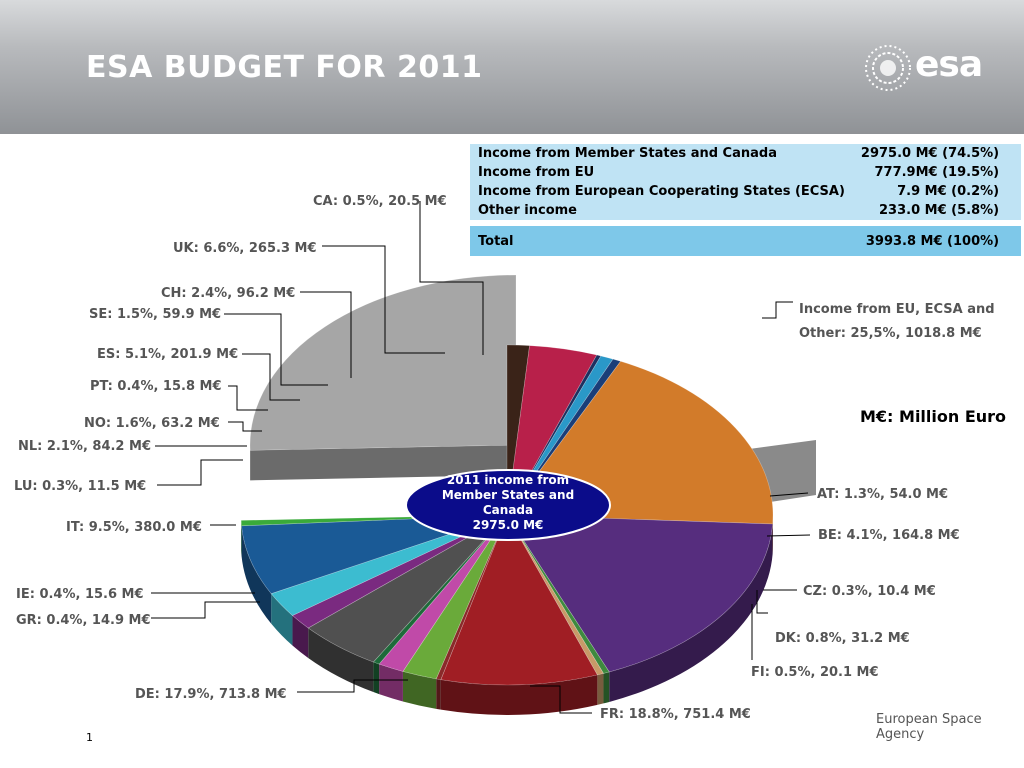  I want to click on slice-nl-side, so click(419, 690).